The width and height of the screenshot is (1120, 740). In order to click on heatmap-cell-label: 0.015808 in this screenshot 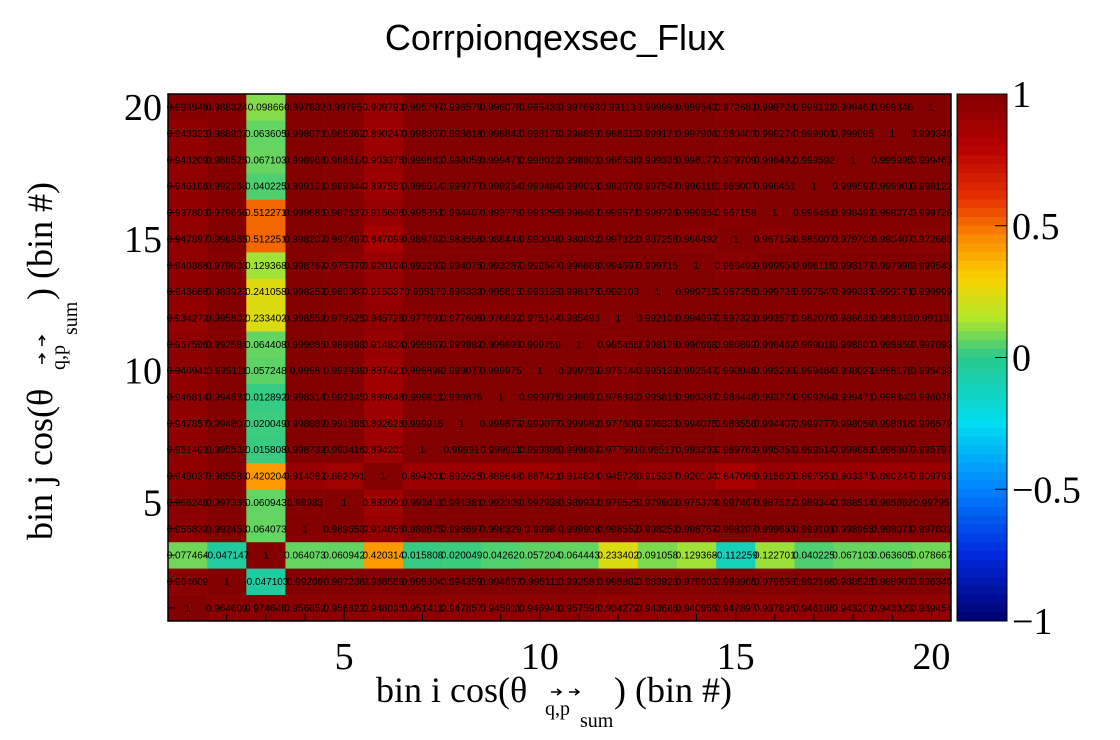, I will do `click(266, 450)`.